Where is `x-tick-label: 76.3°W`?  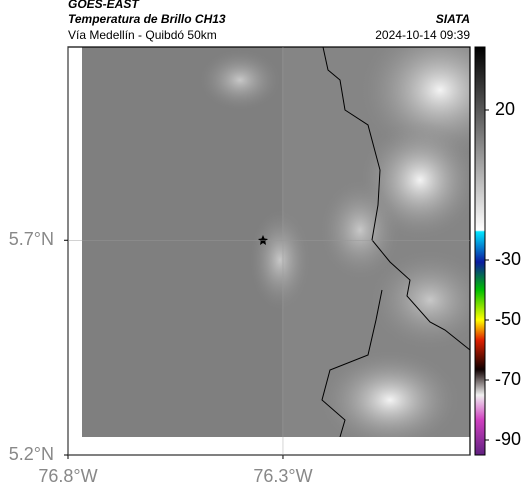
x-tick-label: 76.3°W is located at coordinates (282, 476).